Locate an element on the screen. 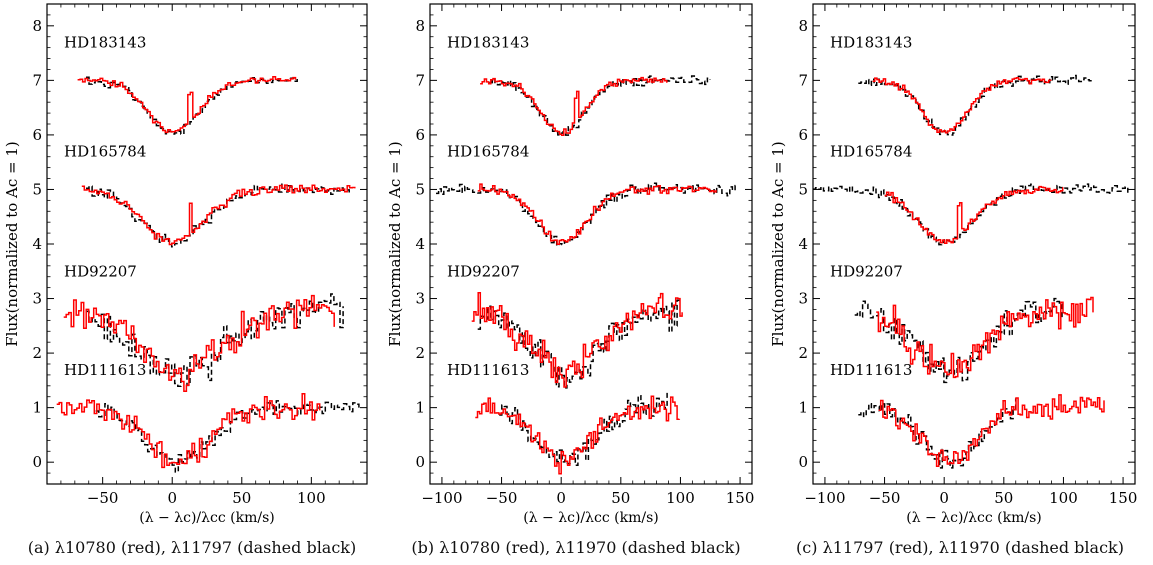 Image resolution: width=1153 pixels, height=565 pixels. caption-b: (b) λ10780 (red), λ11970 (dashed black) is located at coordinates (576, 547).